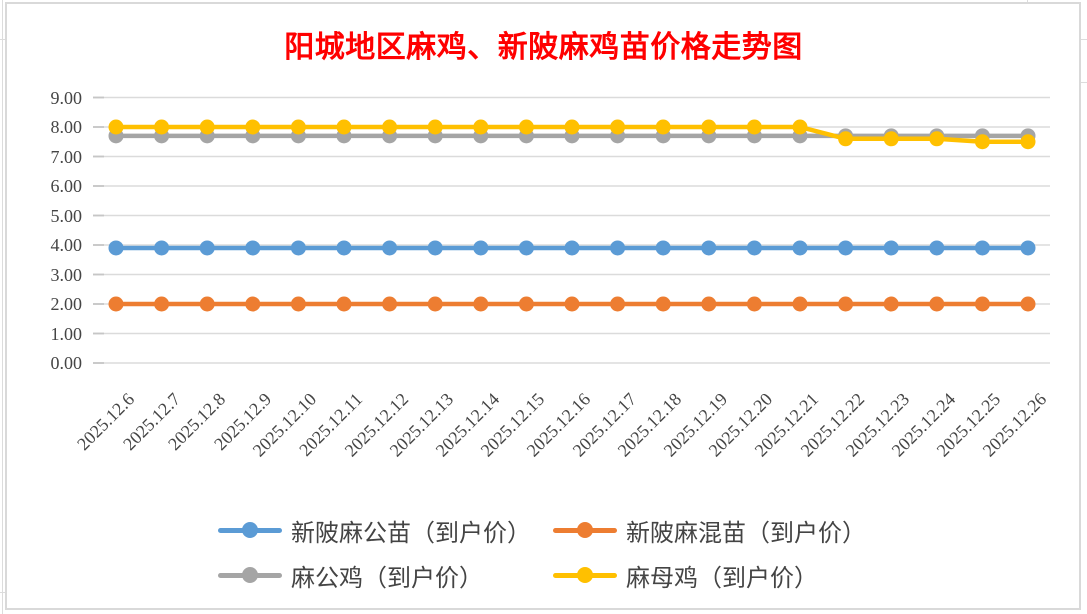 The image size is (1087, 614). I want to click on legend-label: 麻母鸡（到户价）, so click(722, 578).